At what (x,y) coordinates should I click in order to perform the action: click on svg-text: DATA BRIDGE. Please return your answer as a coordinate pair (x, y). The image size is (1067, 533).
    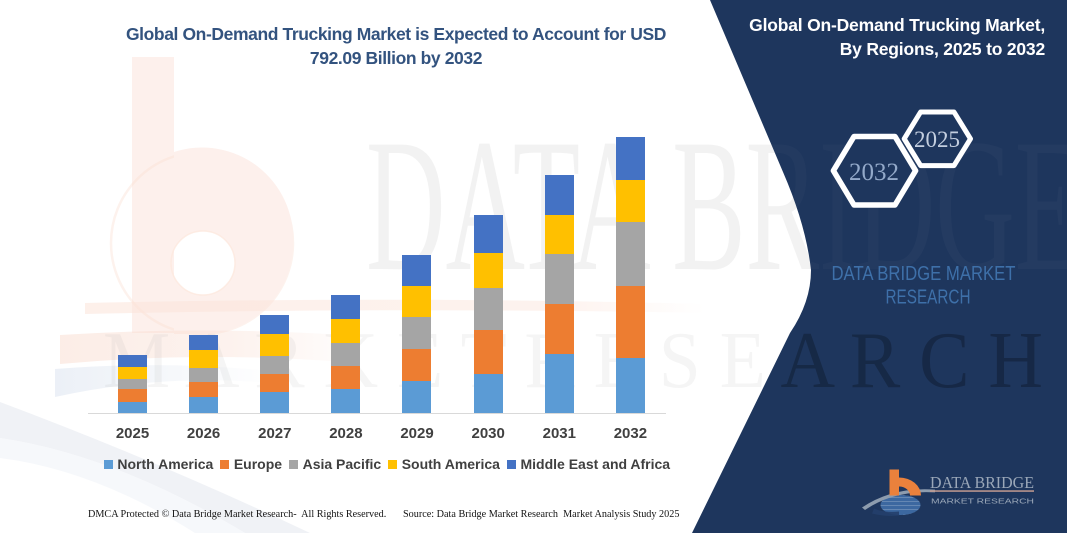
    Looking at the image, I should click on (982, 482).